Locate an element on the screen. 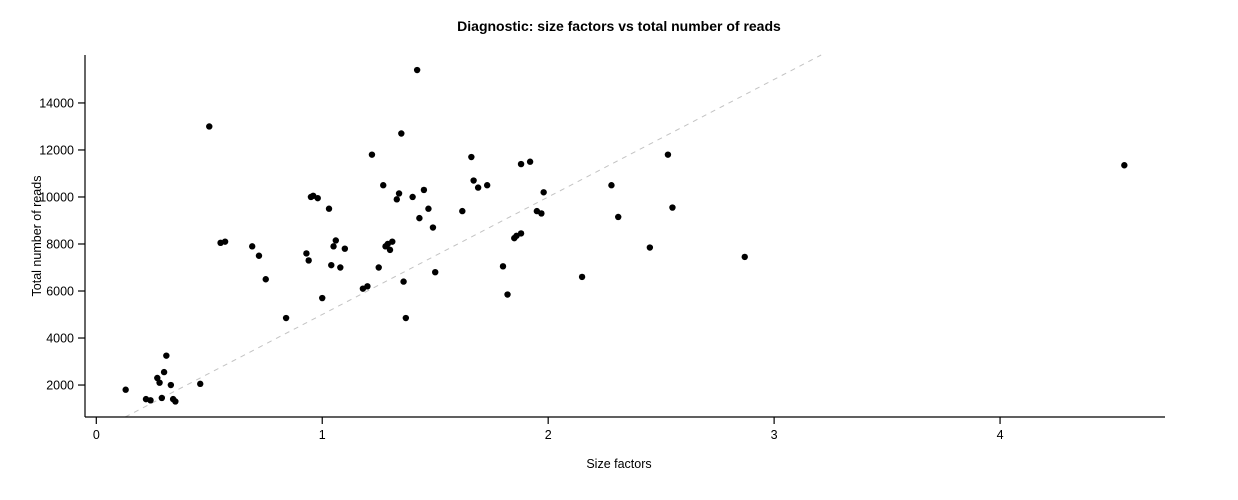  x-tick-label: 0 is located at coordinates (96, 435).